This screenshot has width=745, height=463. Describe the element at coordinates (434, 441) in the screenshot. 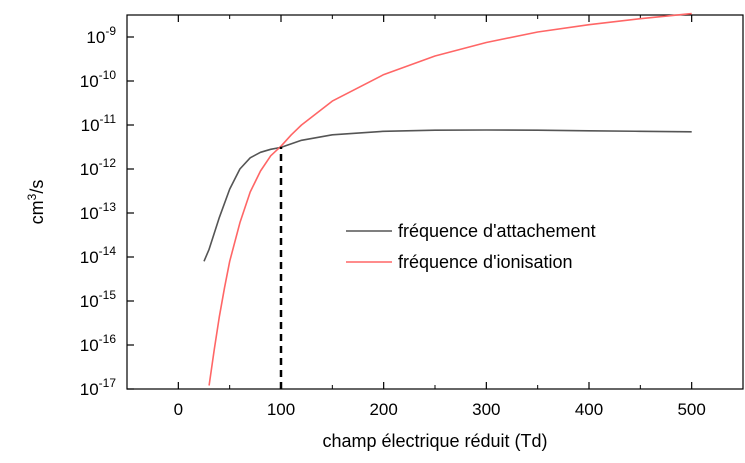

I see `x-axis-title: champ électrique réduit (Td)` at that location.